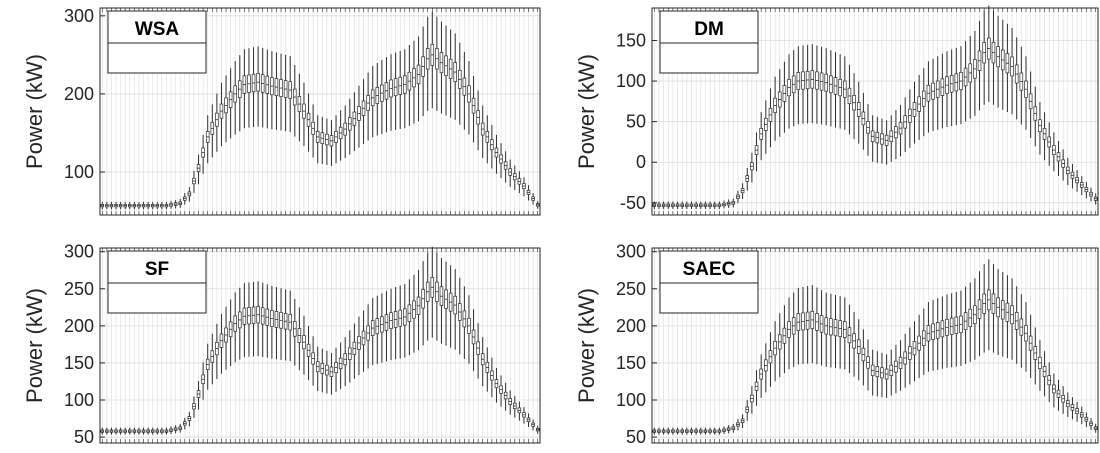 The image size is (1100, 453). What do you see at coordinates (157, 269) in the screenshot?
I see `panel-title: SF` at bounding box center [157, 269].